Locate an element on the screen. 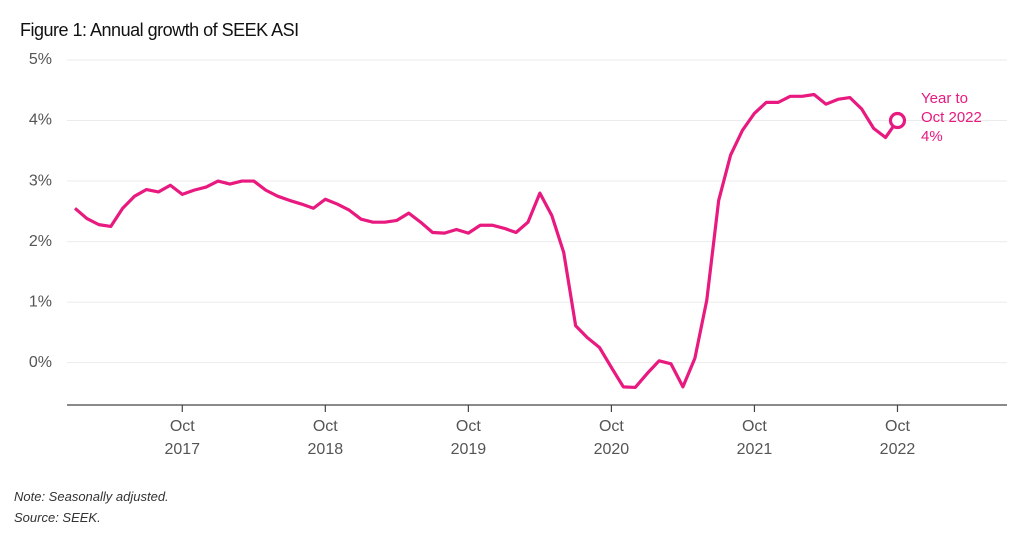 This screenshot has width=1012, height=546. note: Note: Seasonally adjusted. is located at coordinates (91, 496).